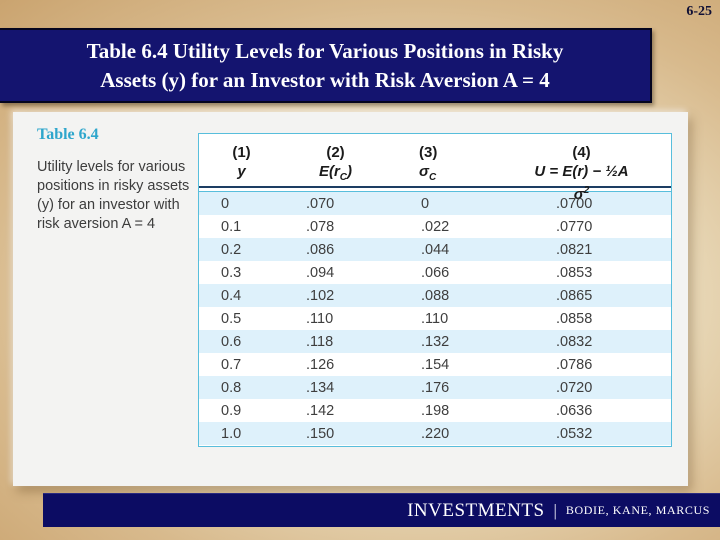  Describe the element at coordinates (231, 249) in the screenshot. I see `cell-y: 0.2` at that location.